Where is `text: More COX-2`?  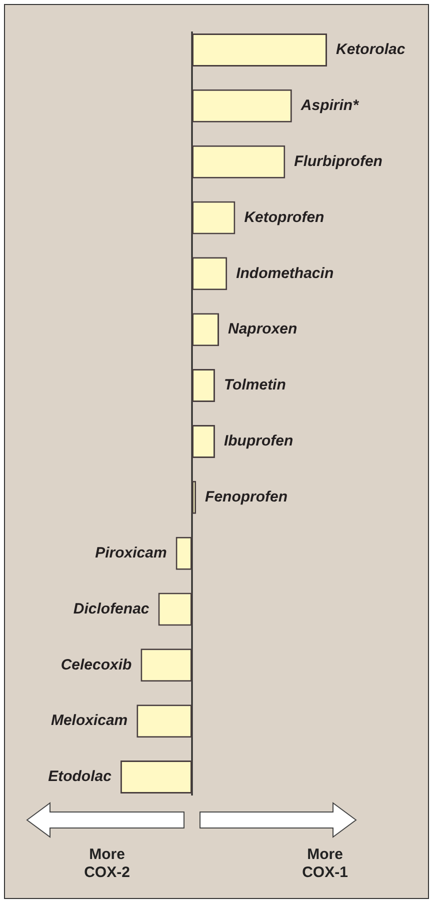
text: More COX-2 is located at coordinates (107, 864).